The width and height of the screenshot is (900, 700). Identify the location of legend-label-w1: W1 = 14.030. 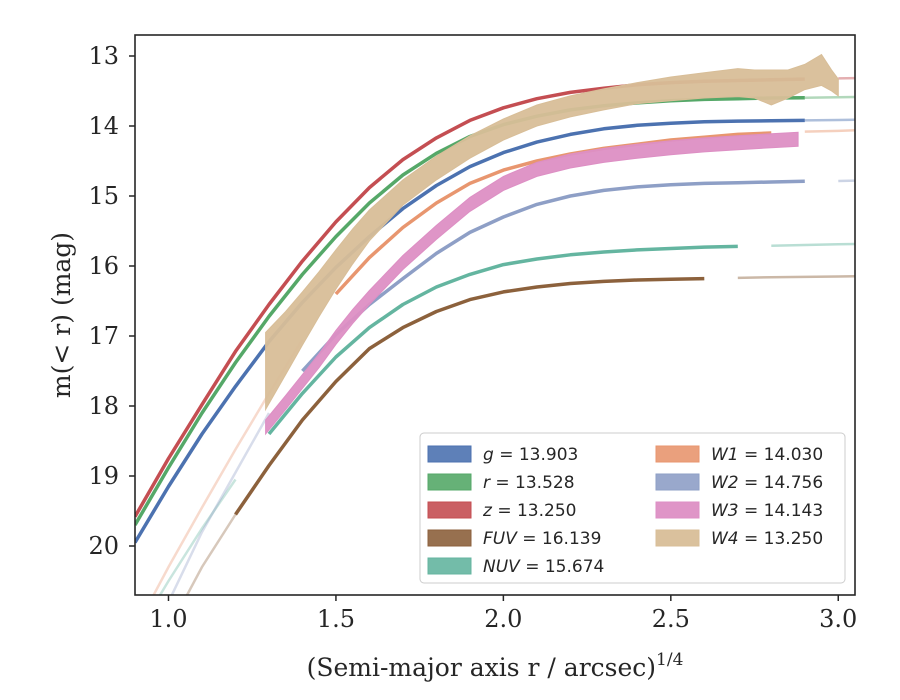
(767, 455).